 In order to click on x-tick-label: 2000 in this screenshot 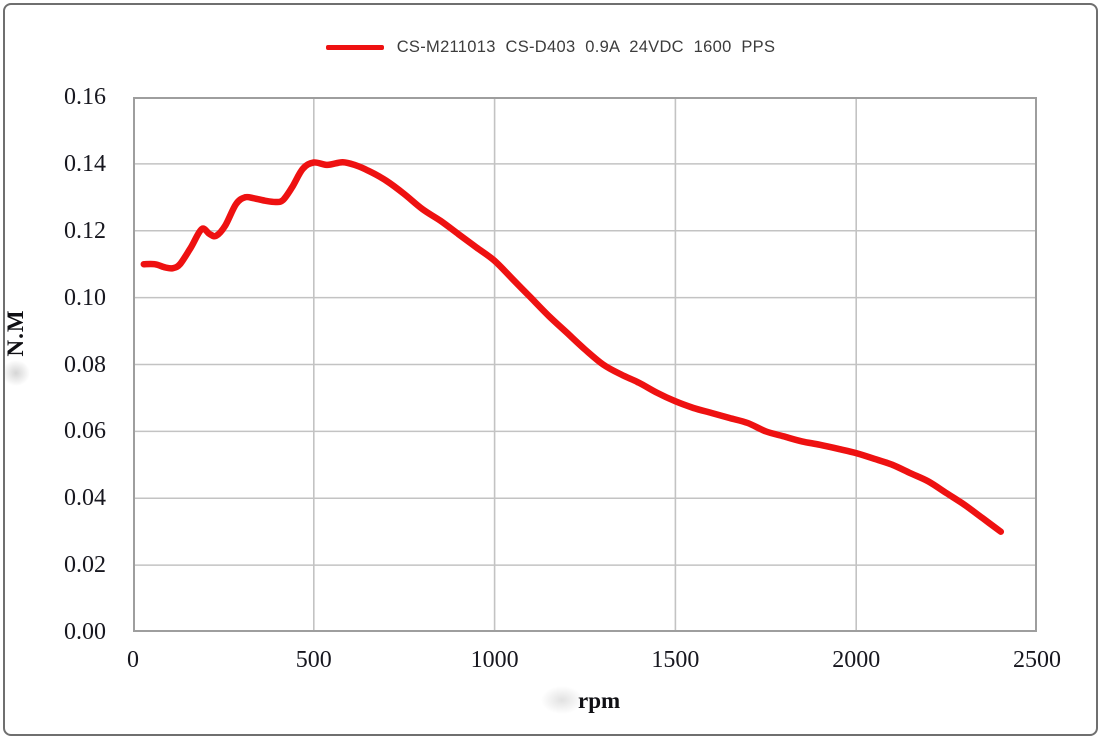, I will do `click(856, 660)`.